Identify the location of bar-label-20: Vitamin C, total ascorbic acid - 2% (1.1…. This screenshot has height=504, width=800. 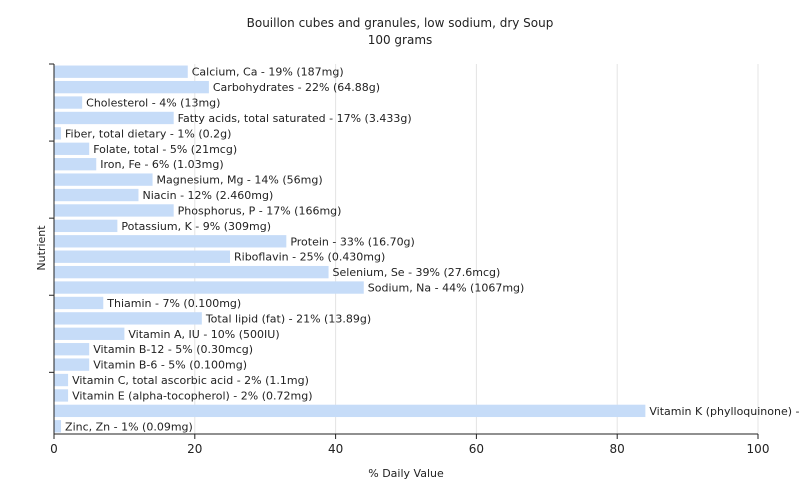
(190, 380).